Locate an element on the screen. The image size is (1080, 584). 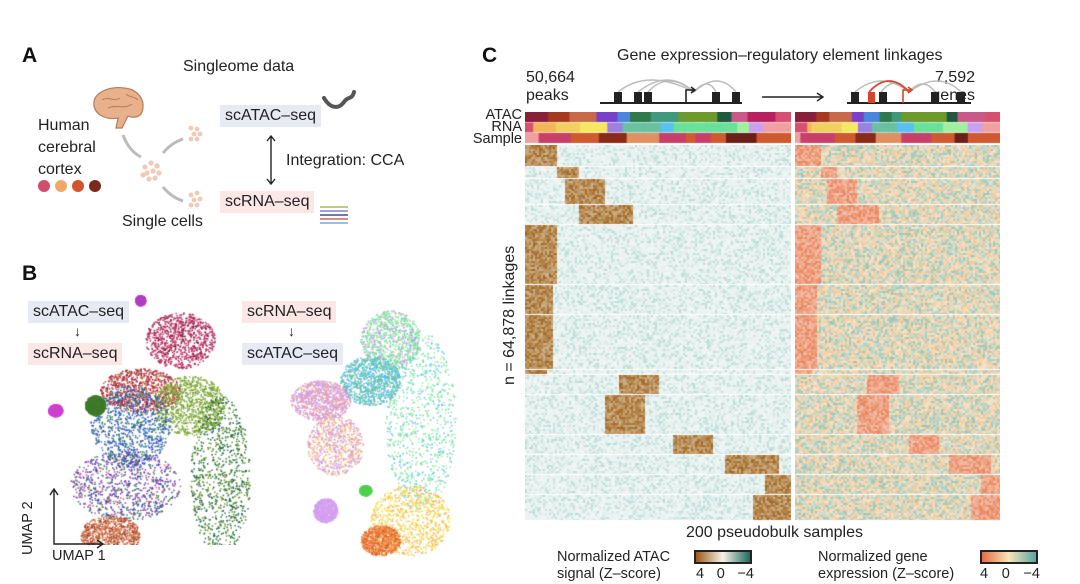
legend-title-line: Normalized gene is located at coordinates (873, 557).